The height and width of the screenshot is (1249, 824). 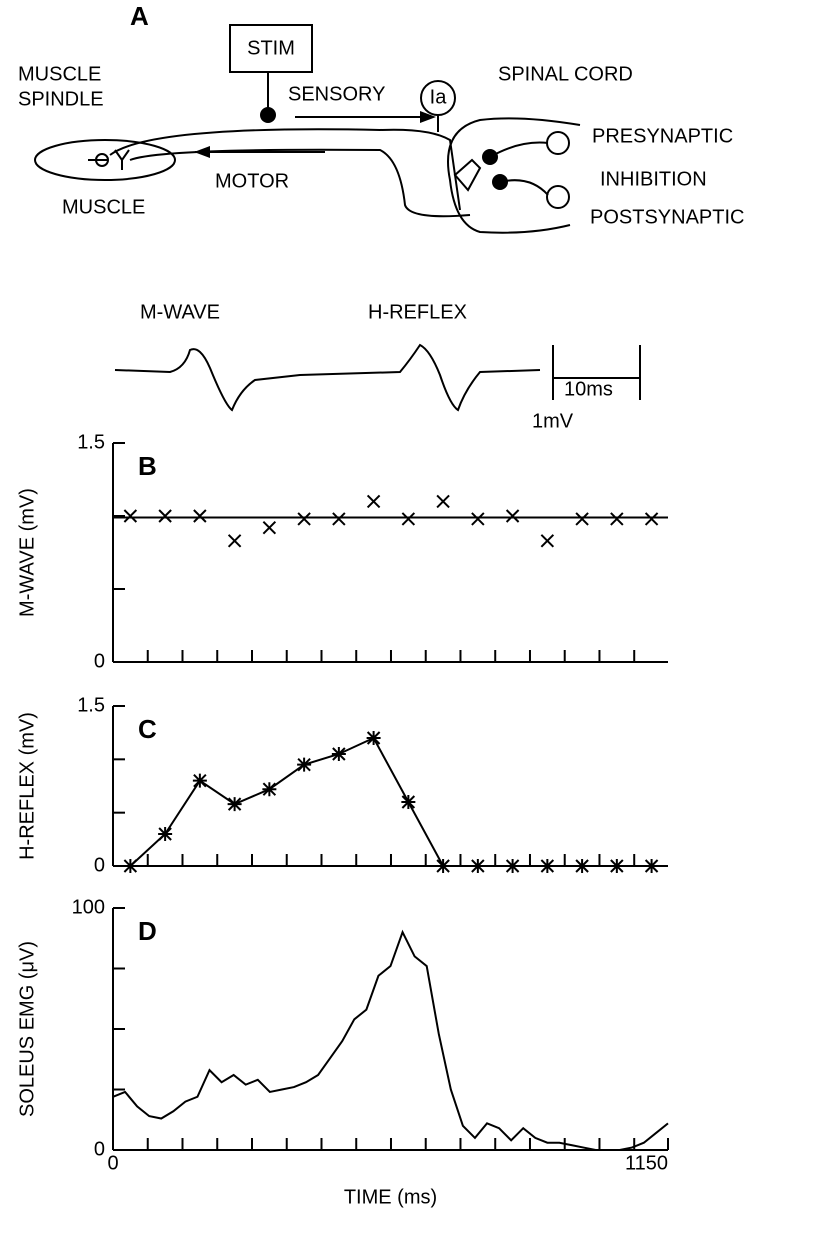 I want to click on time-scale-label: 10ms, so click(x=588, y=389).